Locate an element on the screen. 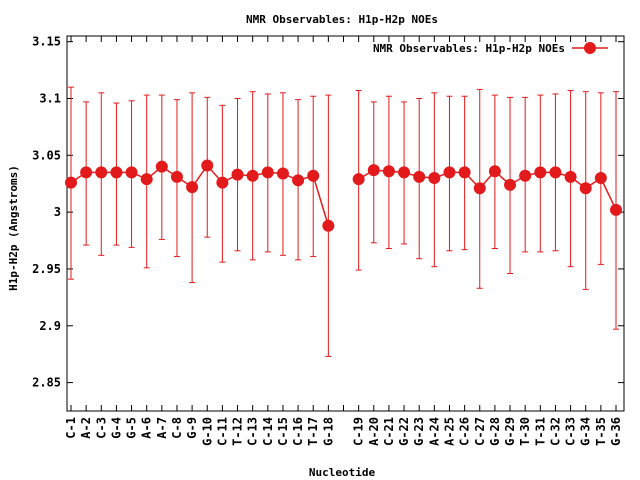  y-tick-label: 3.1 is located at coordinates (50, 99).